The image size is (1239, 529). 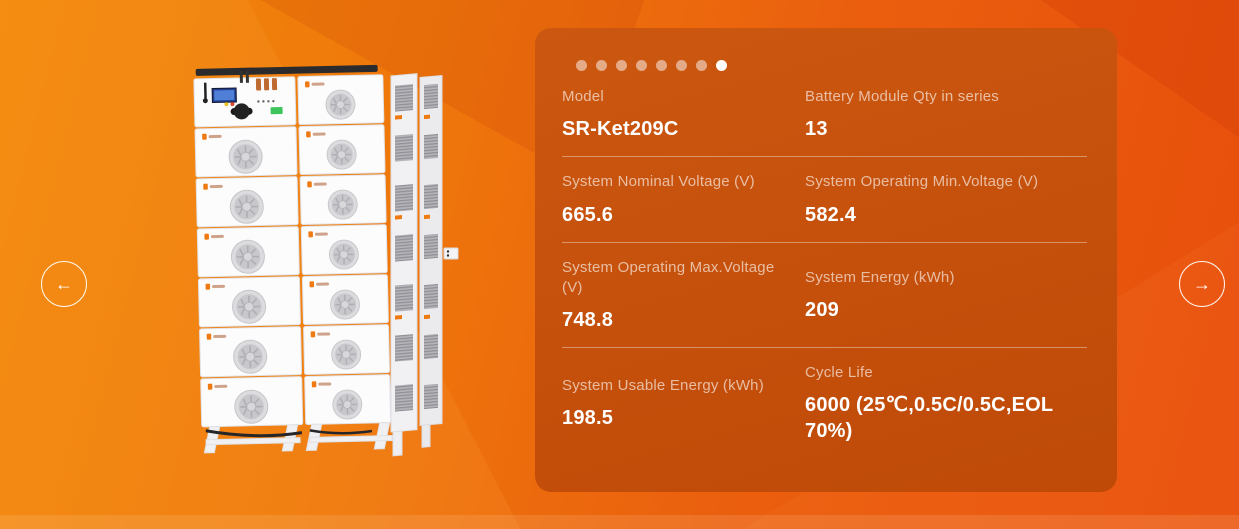 I want to click on spec-value: 13, so click(x=816, y=129).